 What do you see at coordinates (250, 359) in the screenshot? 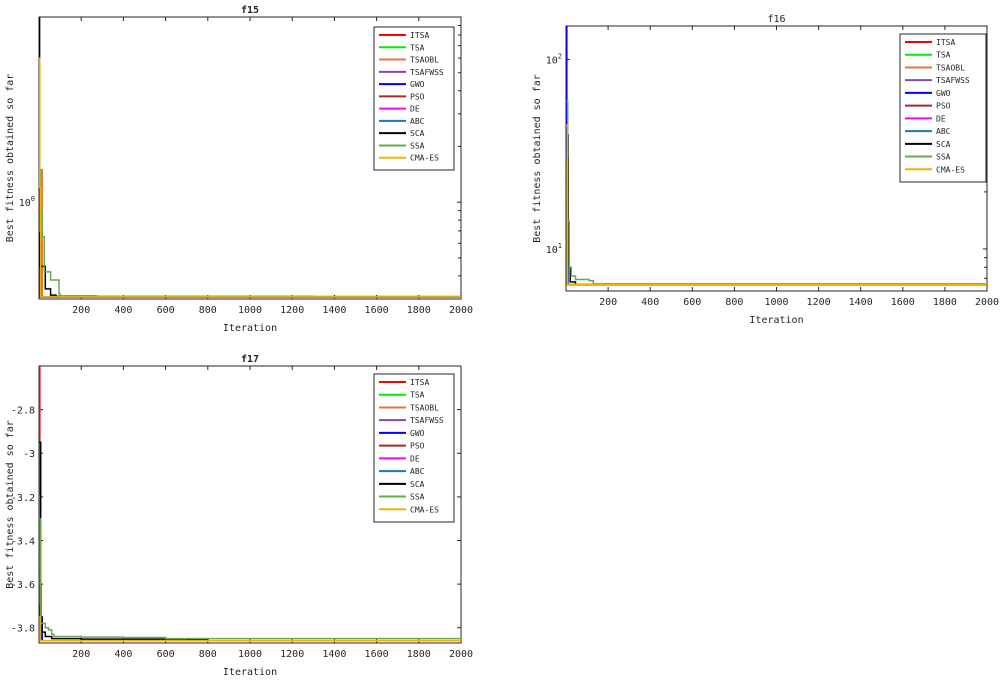
I see `chart-title: f17` at bounding box center [250, 359].